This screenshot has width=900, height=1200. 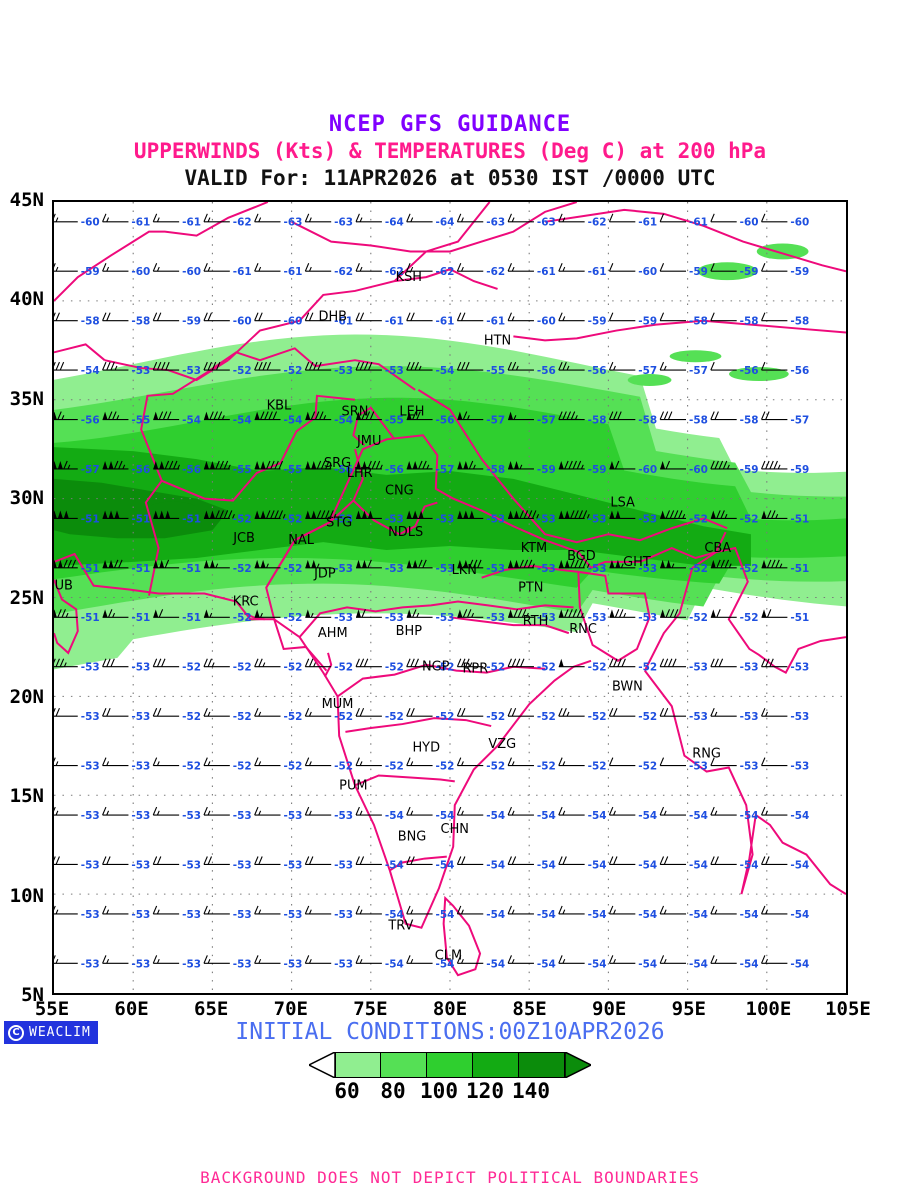 I want to click on temperature-value: -64, so click(x=394, y=223).